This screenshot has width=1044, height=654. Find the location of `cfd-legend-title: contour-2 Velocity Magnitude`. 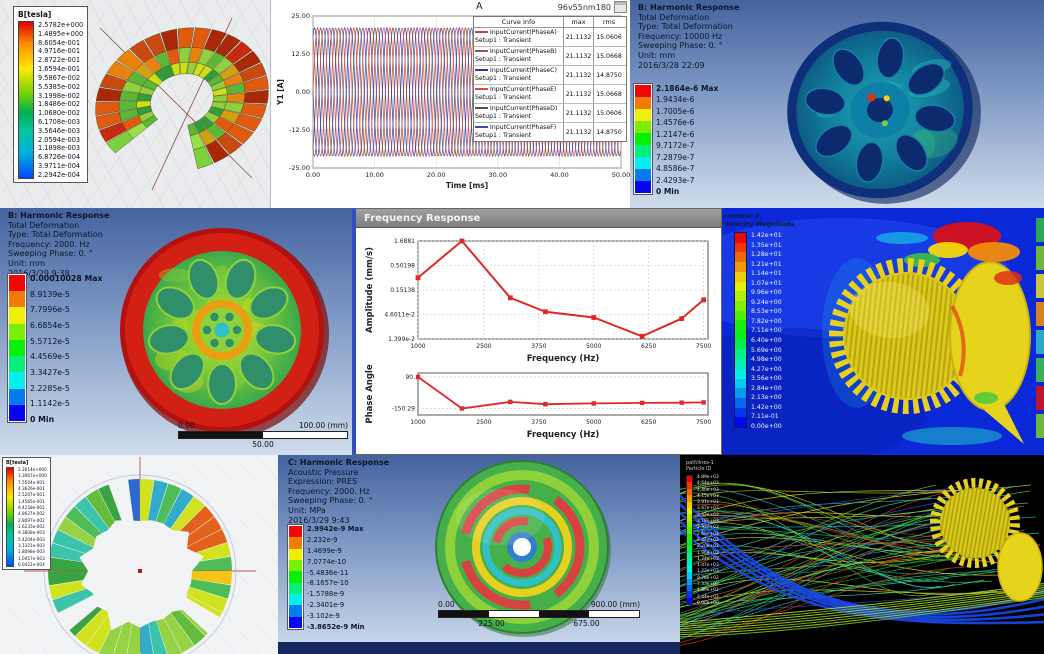

cfd-legend-title: contour-2 Velocity Magnitude is located at coordinates (759, 220).